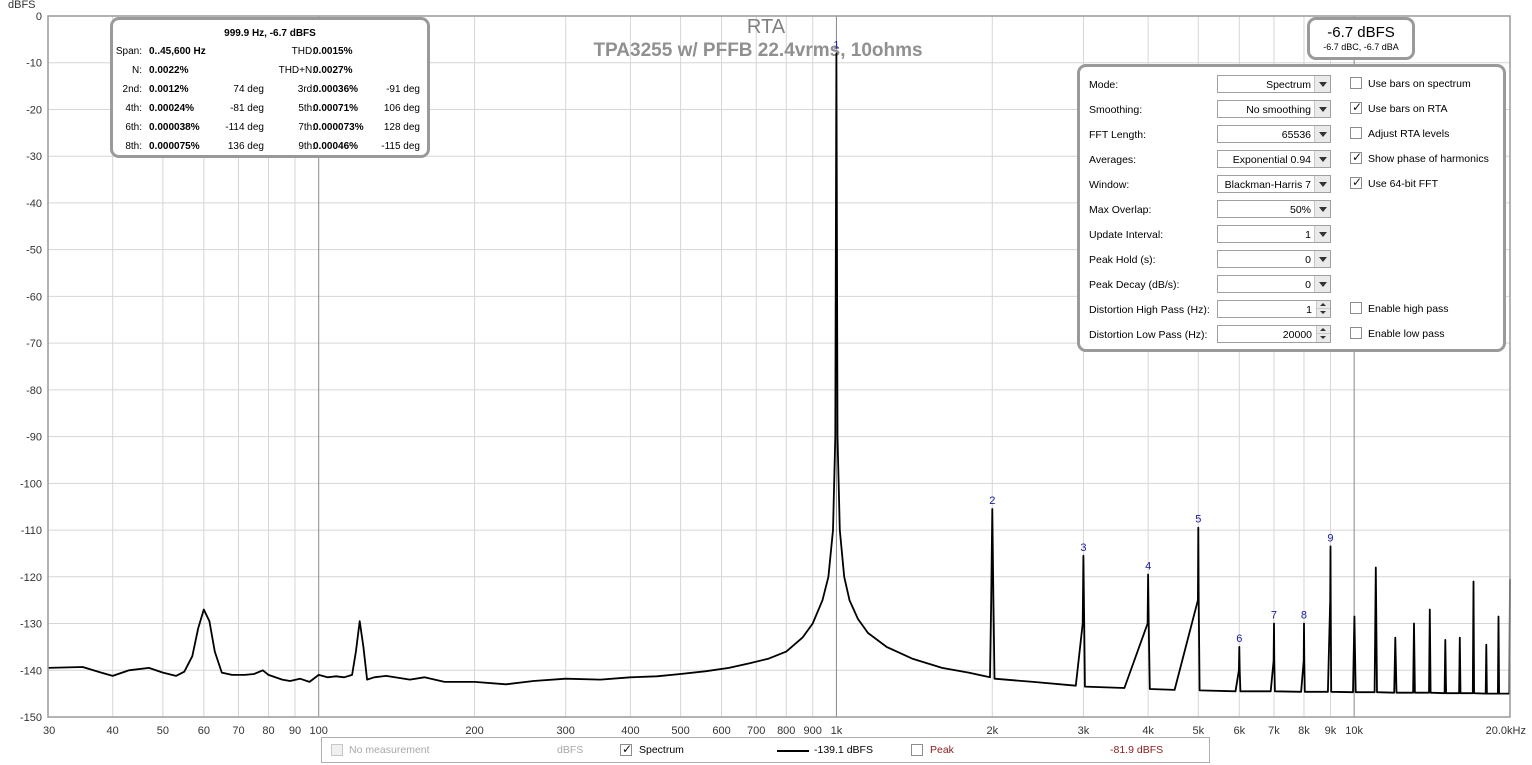 This screenshot has width=1532, height=765. I want to click on harmonic-label: 6th:, so click(133, 127).